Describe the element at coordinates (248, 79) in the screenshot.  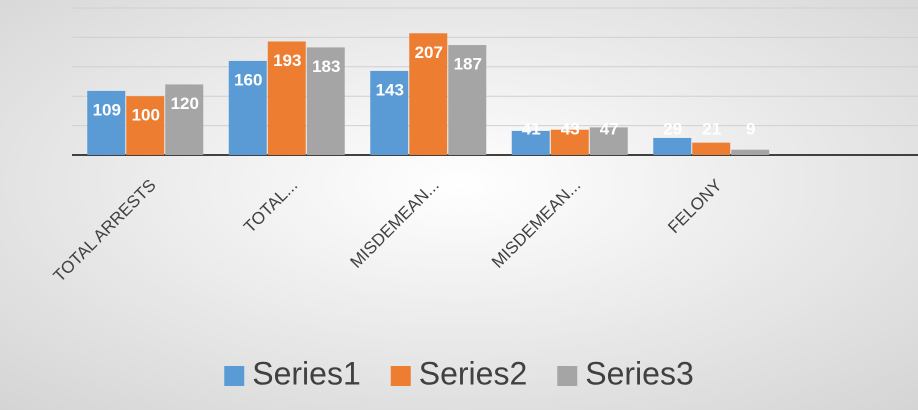
I see `data-label: 160` at that location.